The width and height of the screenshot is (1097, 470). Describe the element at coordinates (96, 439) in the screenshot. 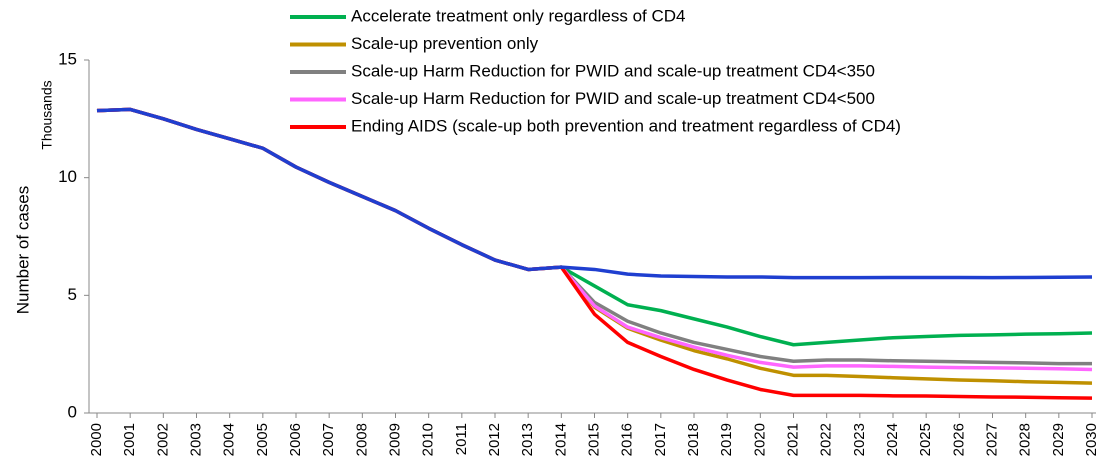

I see `x-tick-label: 2000` at that location.